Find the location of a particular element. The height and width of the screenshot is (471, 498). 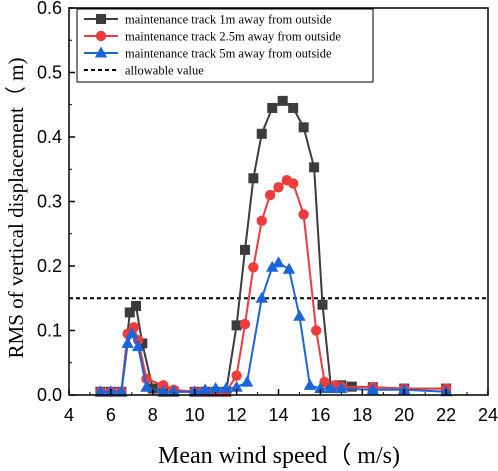

legend-label-3: maintenance track 5m away from outside is located at coordinates (228, 54).